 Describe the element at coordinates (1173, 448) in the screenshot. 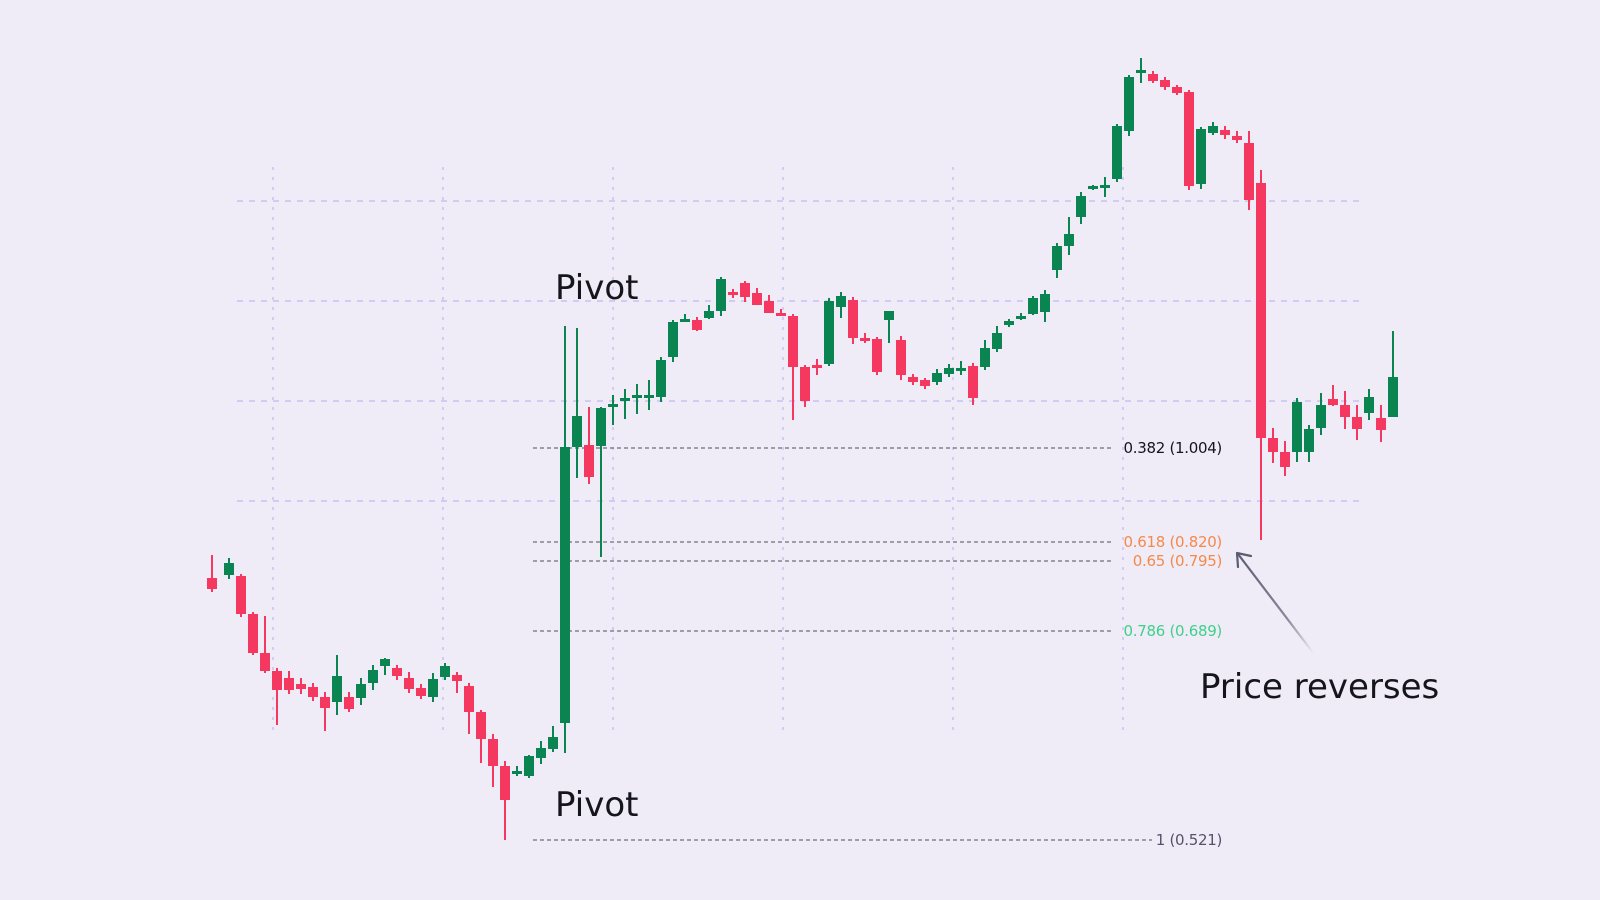

I see `fib-label-0382: 0.382 (1.004)` at that location.